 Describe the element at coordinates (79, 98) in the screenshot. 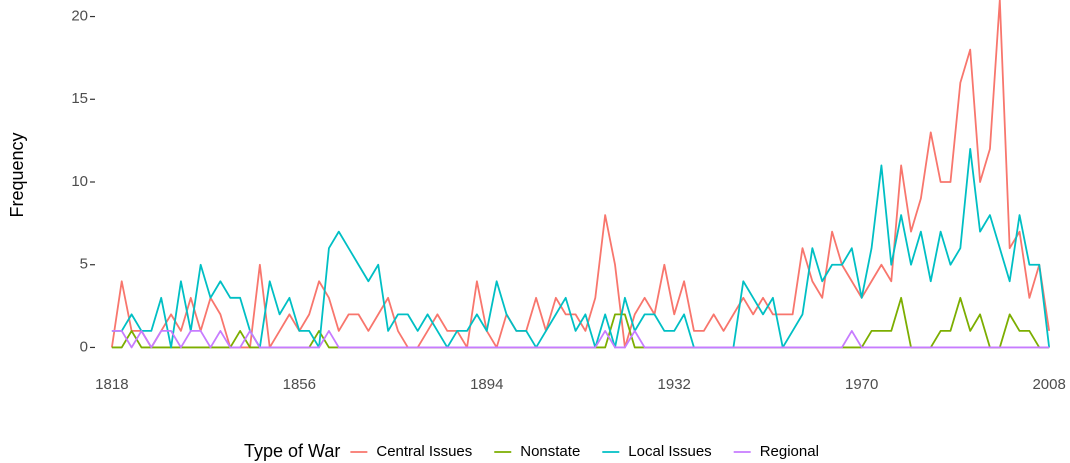

I see `y-tick-label: 15` at that location.